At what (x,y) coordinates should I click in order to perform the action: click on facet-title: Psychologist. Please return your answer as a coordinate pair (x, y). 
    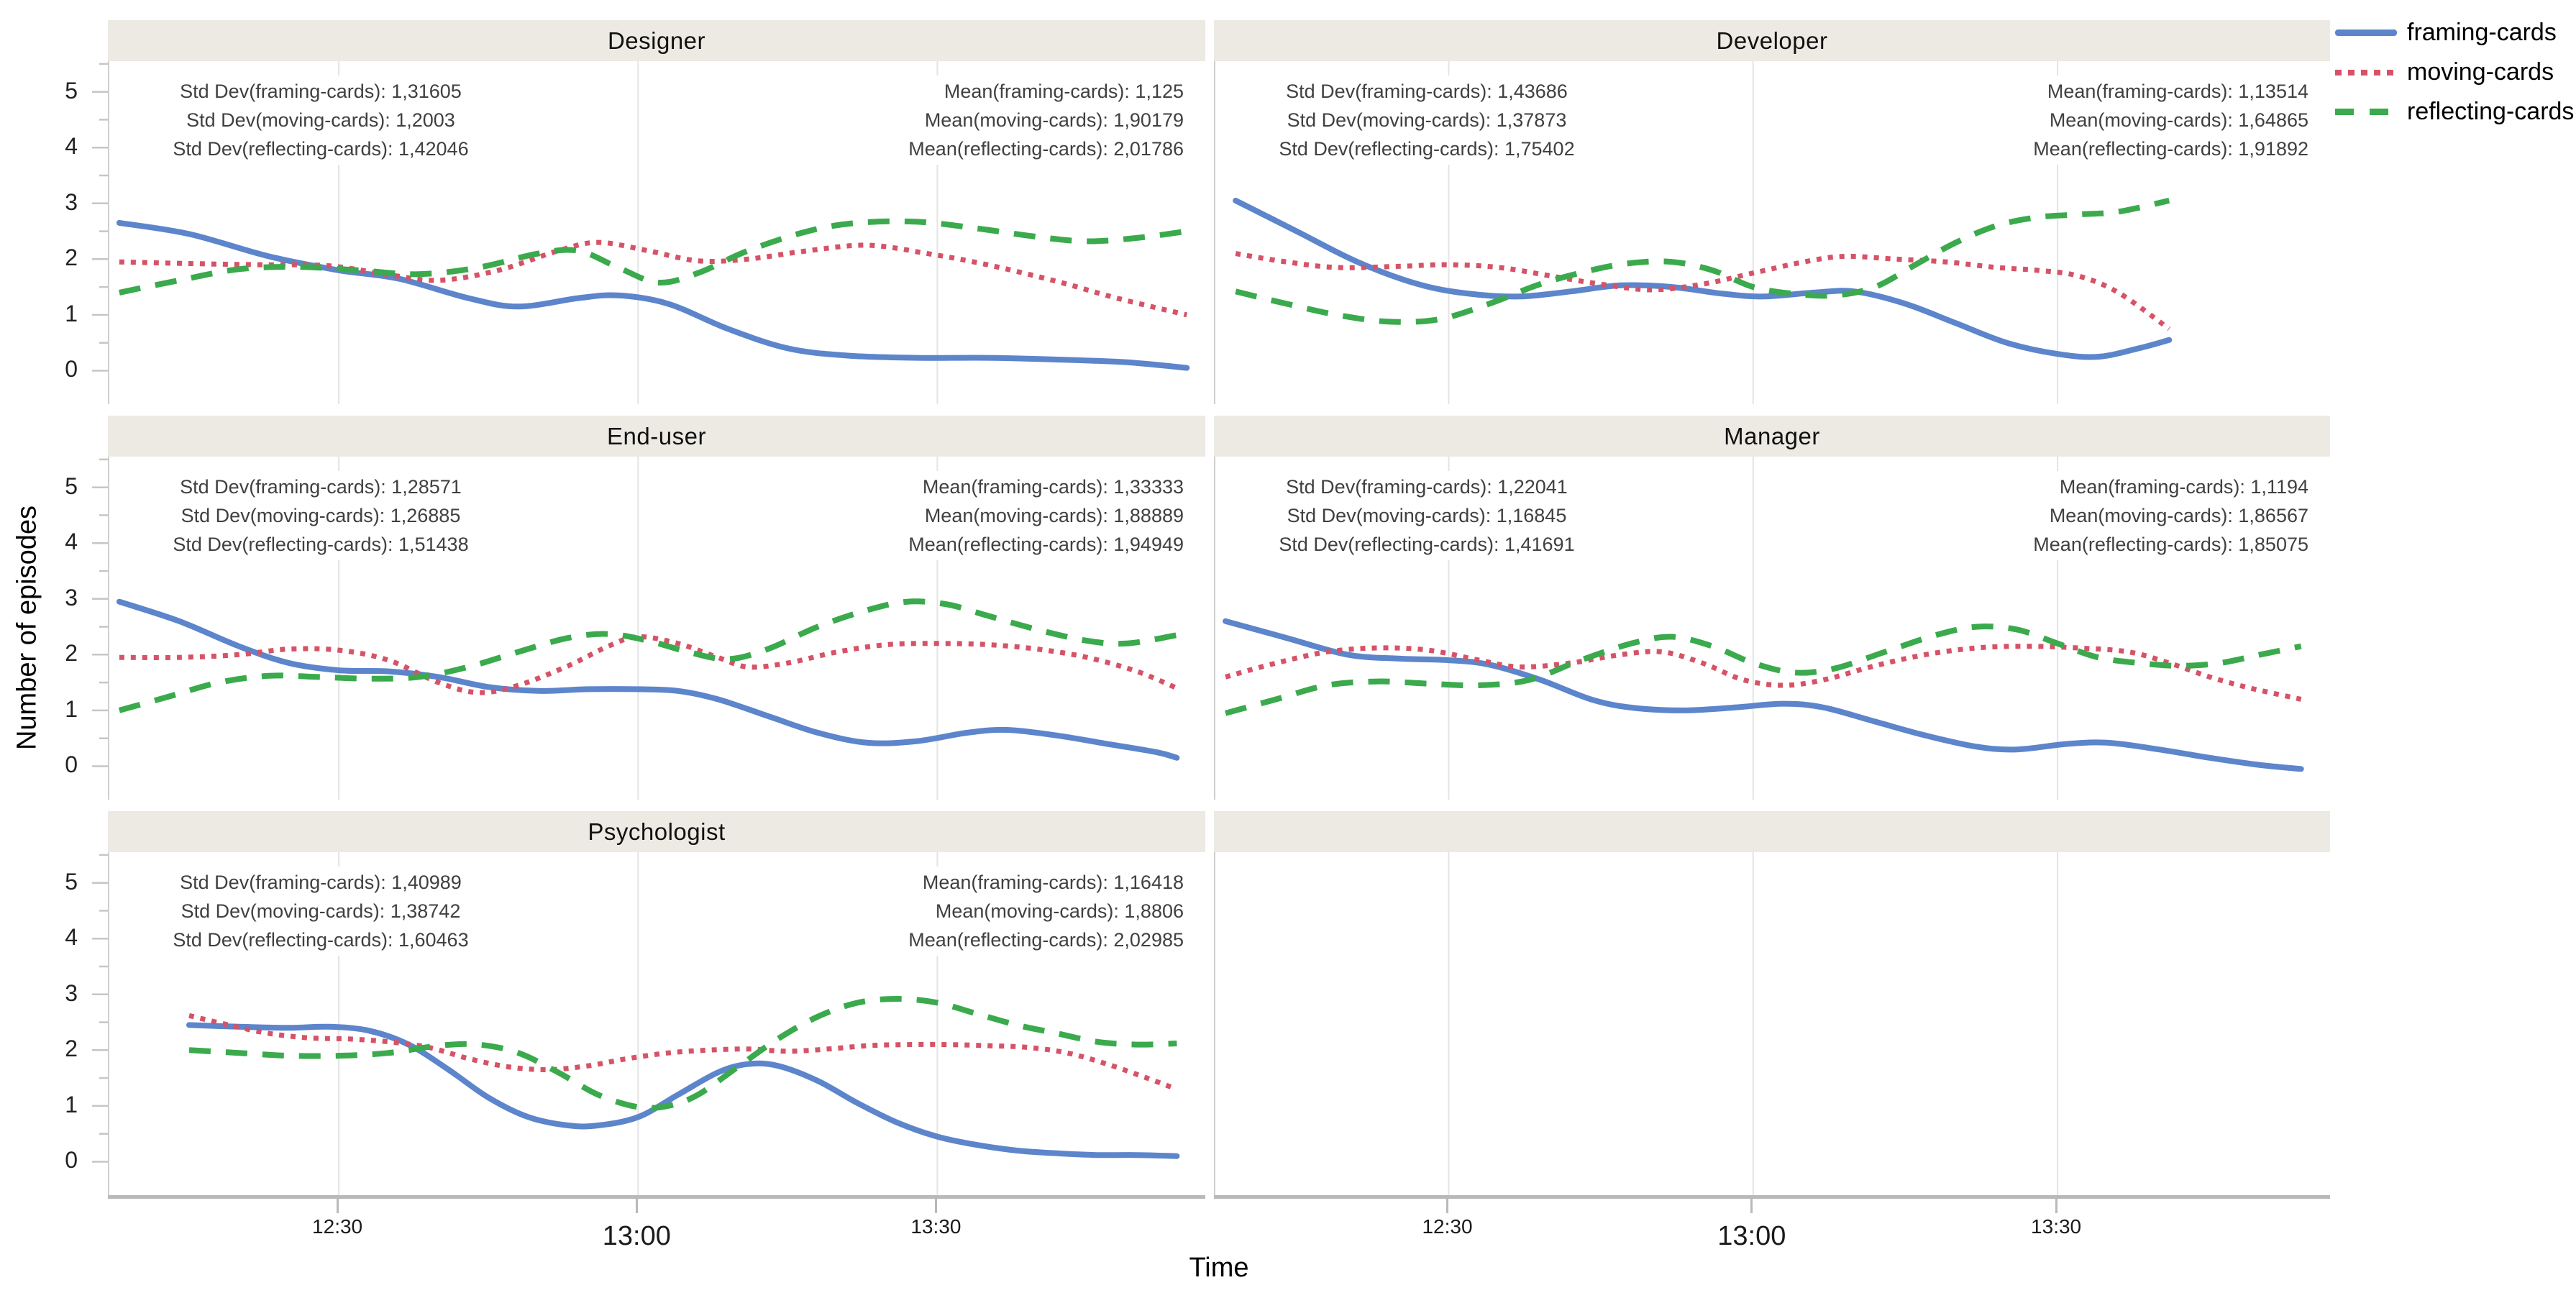
    Looking at the image, I should click on (657, 831).